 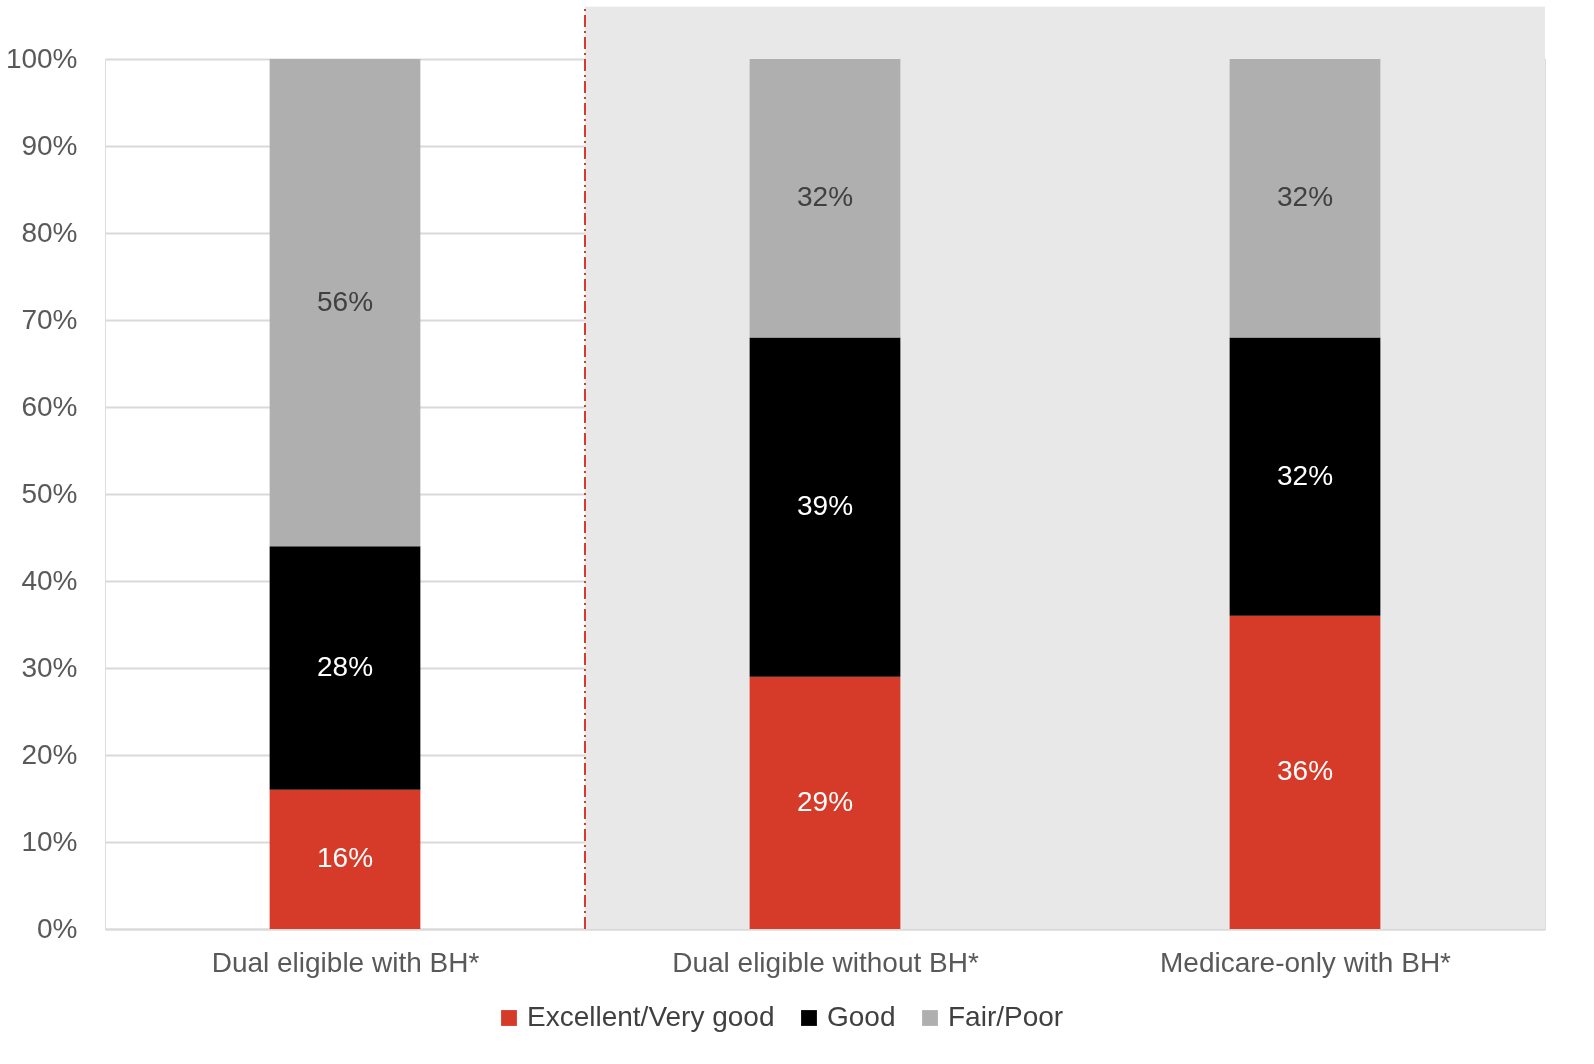 What do you see at coordinates (49, 580) in the screenshot?
I see `y-tick-label: 40%` at bounding box center [49, 580].